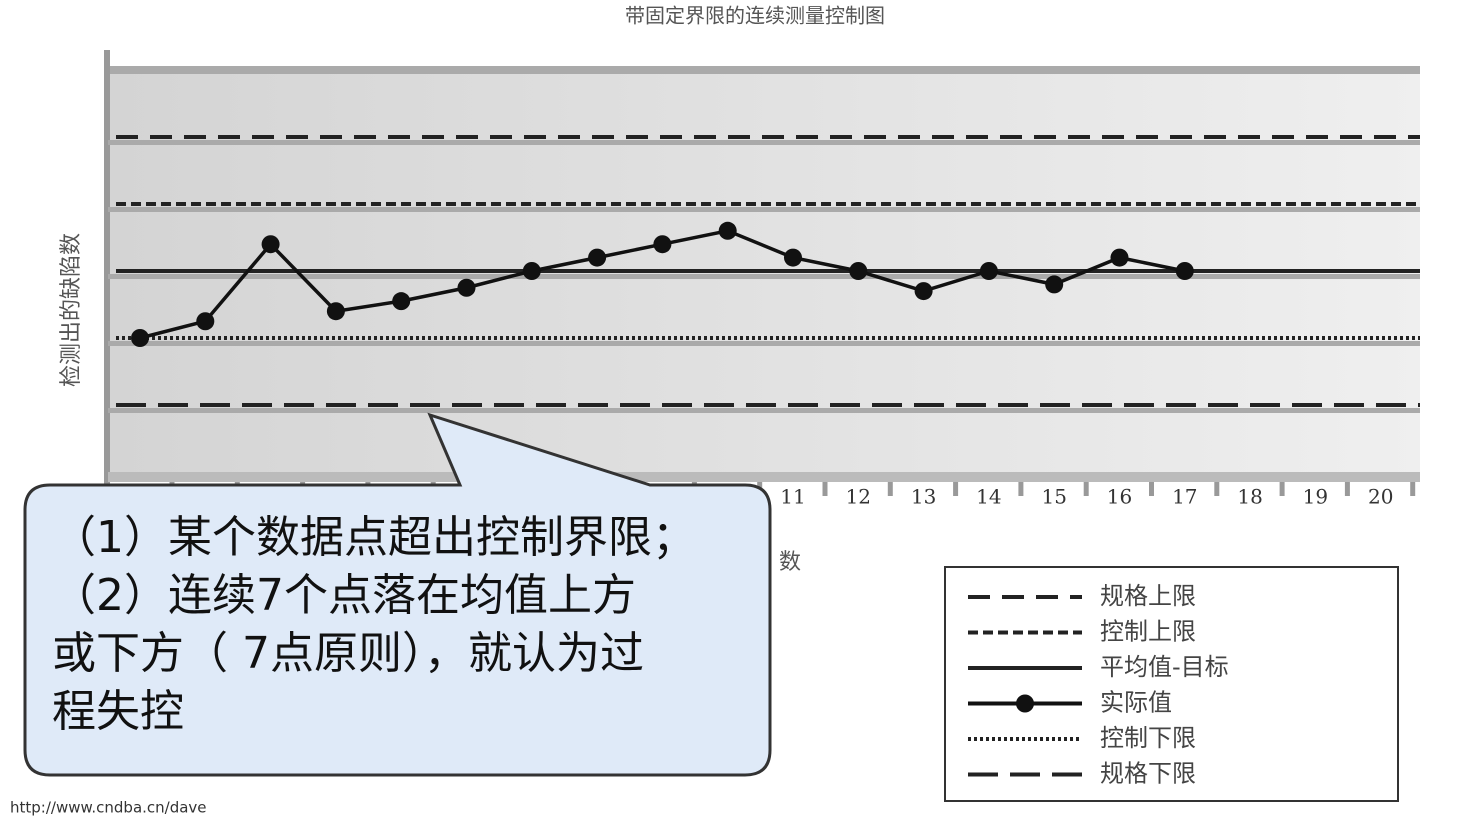 This screenshot has height=828, width=1469. Describe the element at coordinates (755, 16) in the screenshot. I see `chart-title: 带固定界限的连续测量控制图` at that location.